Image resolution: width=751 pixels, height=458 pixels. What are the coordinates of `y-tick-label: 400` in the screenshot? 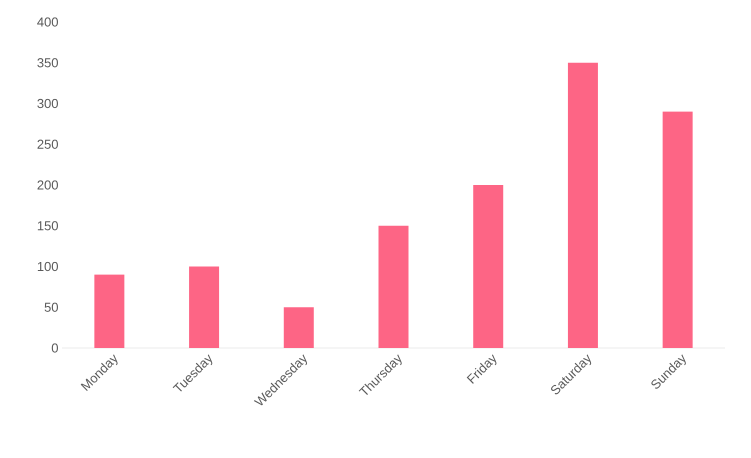 It's located at (47, 22).